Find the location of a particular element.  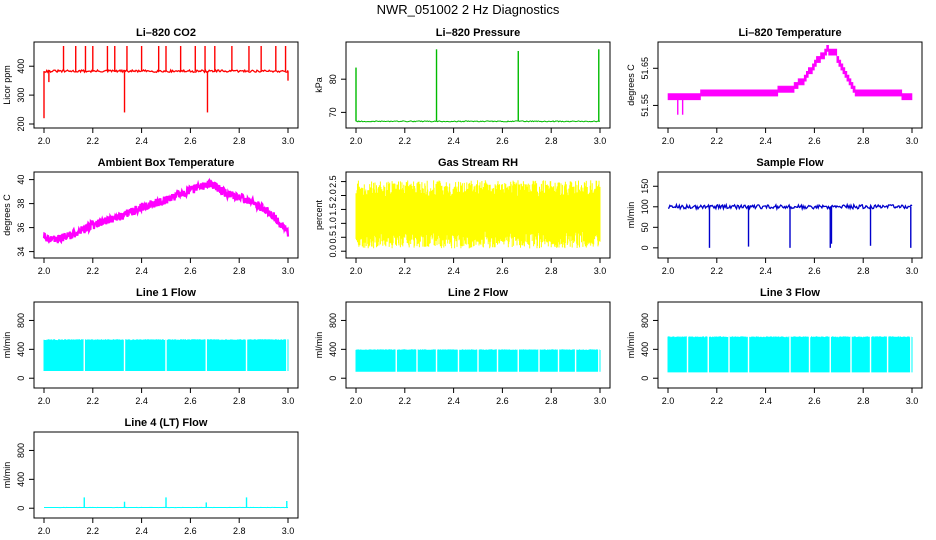

panel-4-xtick-label: 2.2 is located at coordinates (93, 271).